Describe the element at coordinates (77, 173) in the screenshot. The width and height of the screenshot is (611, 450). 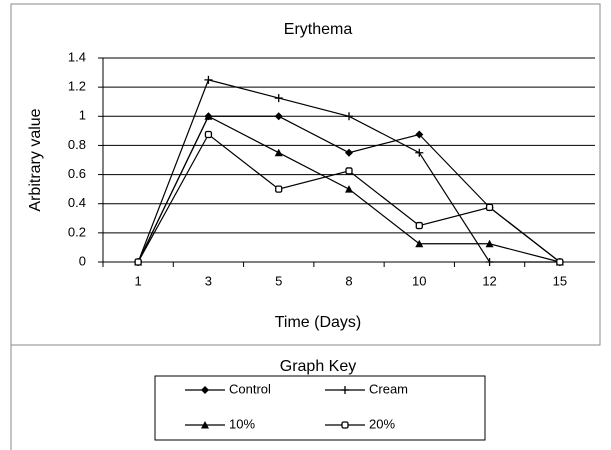
I see `y-tick-label: 0.6` at that location.